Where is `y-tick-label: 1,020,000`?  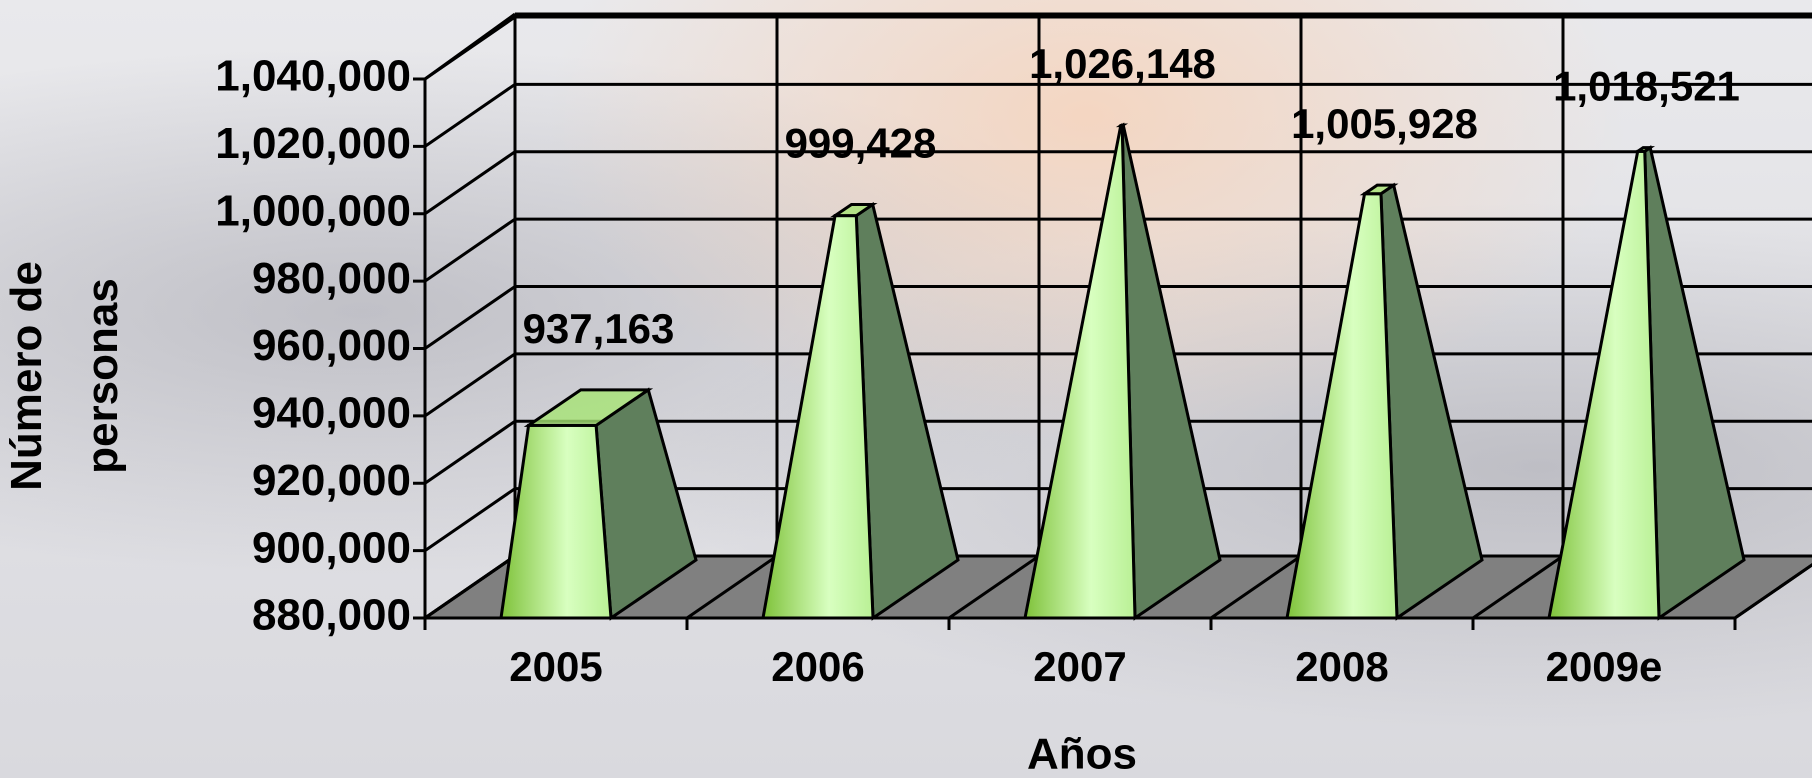 y-tick-label: 1,020,000 is located at coordinates (313, 143).